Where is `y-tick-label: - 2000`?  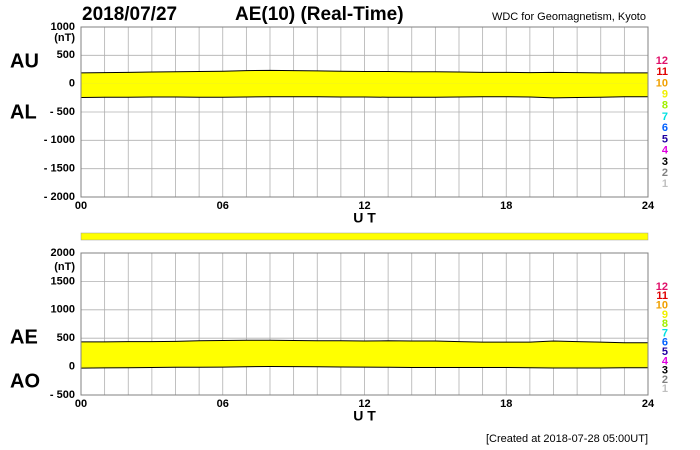 y-tick-label: - 2000 is located at coordinates (59, 197).